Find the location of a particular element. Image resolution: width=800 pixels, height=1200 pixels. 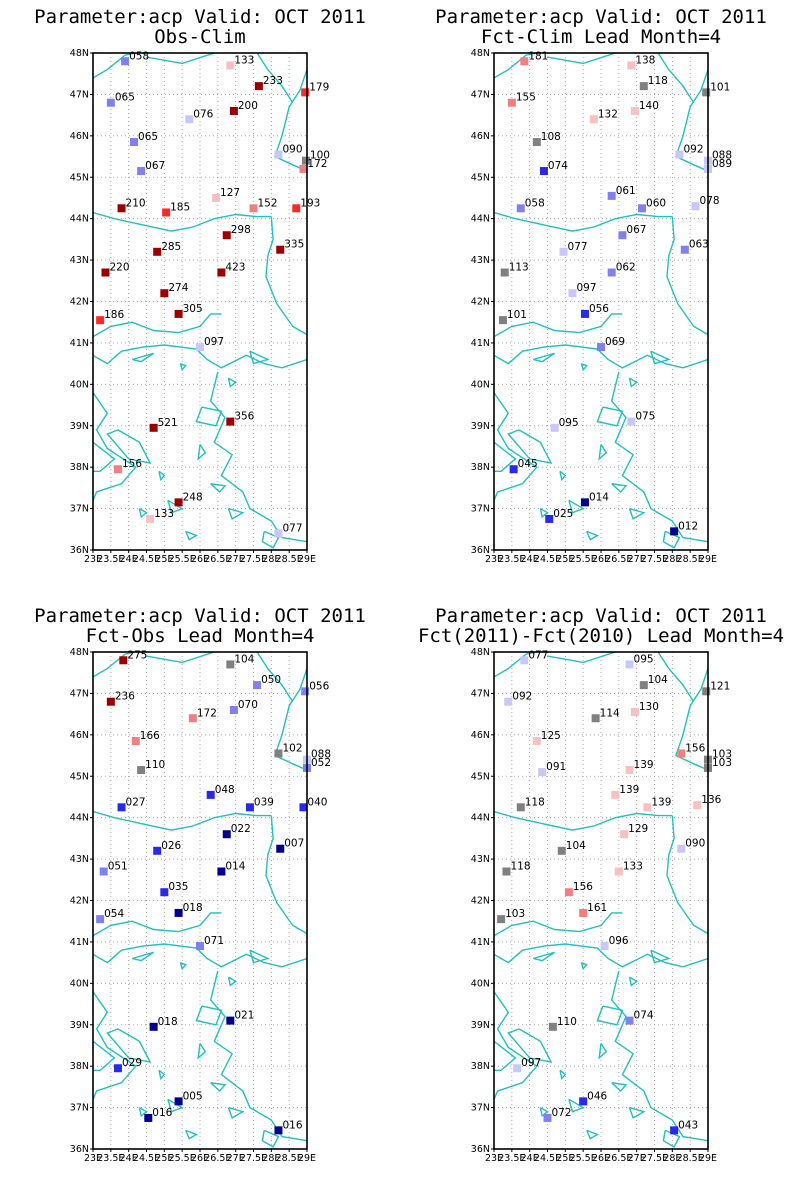

panel-title-line1: Parameter:acp Valid: OCT 2011 is located at coordinates (601, 616).